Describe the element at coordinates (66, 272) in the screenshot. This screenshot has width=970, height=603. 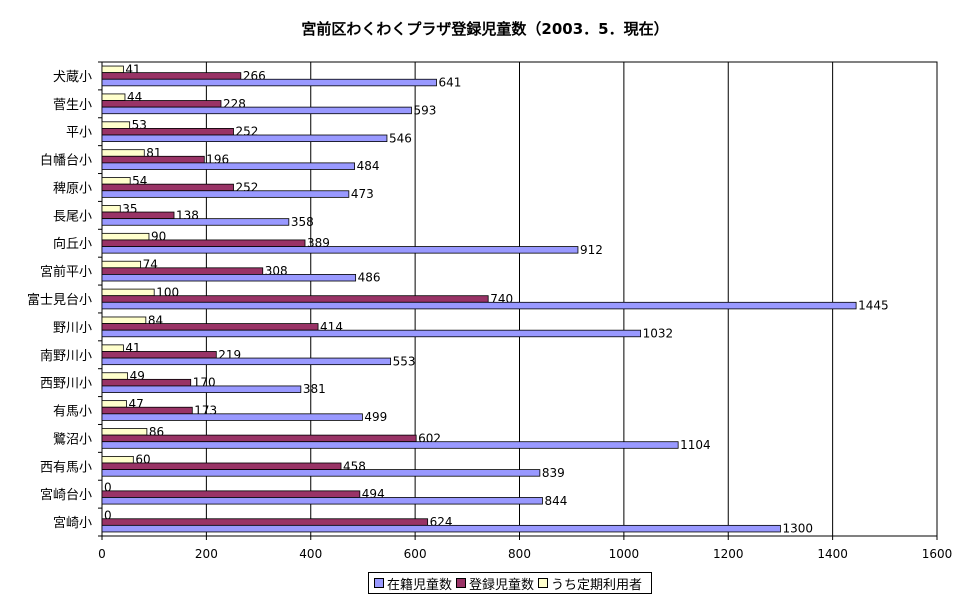
I see `category-label: 宮前平小` at that location.